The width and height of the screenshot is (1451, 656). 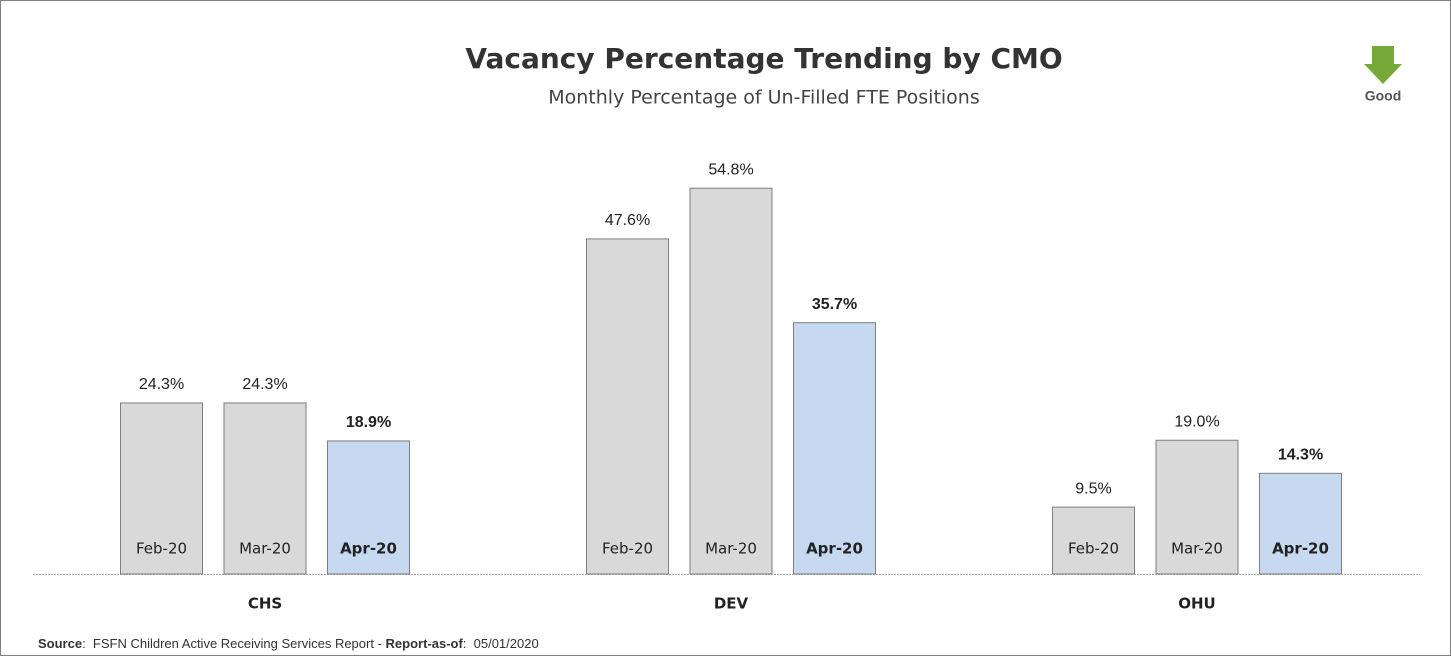 I want to click on value-label: 14.3%, so click(x=1300, y=455).